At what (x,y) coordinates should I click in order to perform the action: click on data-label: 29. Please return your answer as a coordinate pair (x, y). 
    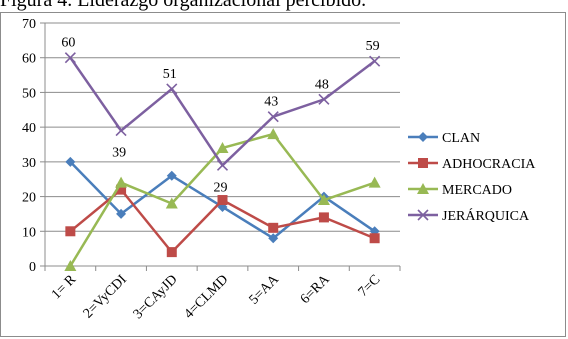
    Looking at the image, I should click on (221, 187).